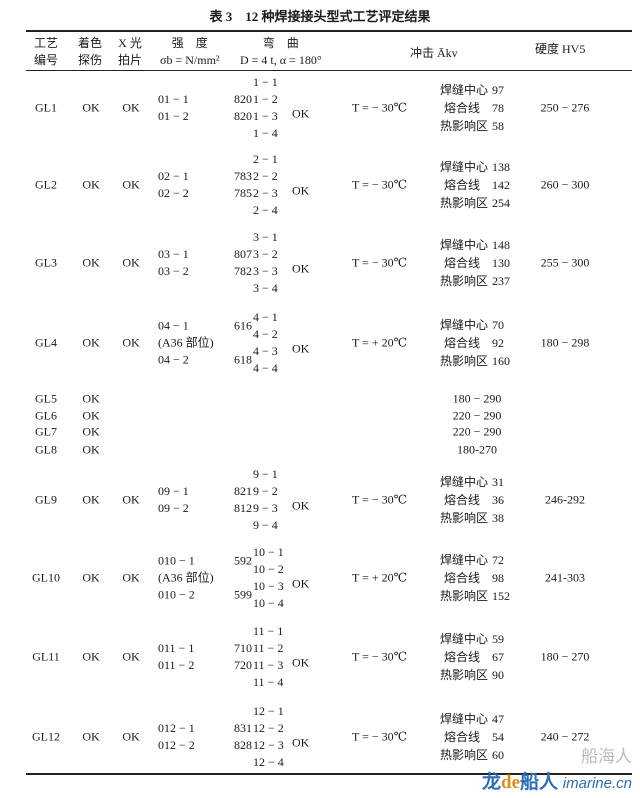  What do you see at coordinates (479, 719) in the screenshot?
I see `impact-line: 焊缝中心 47` at bounding box center [479, 719].